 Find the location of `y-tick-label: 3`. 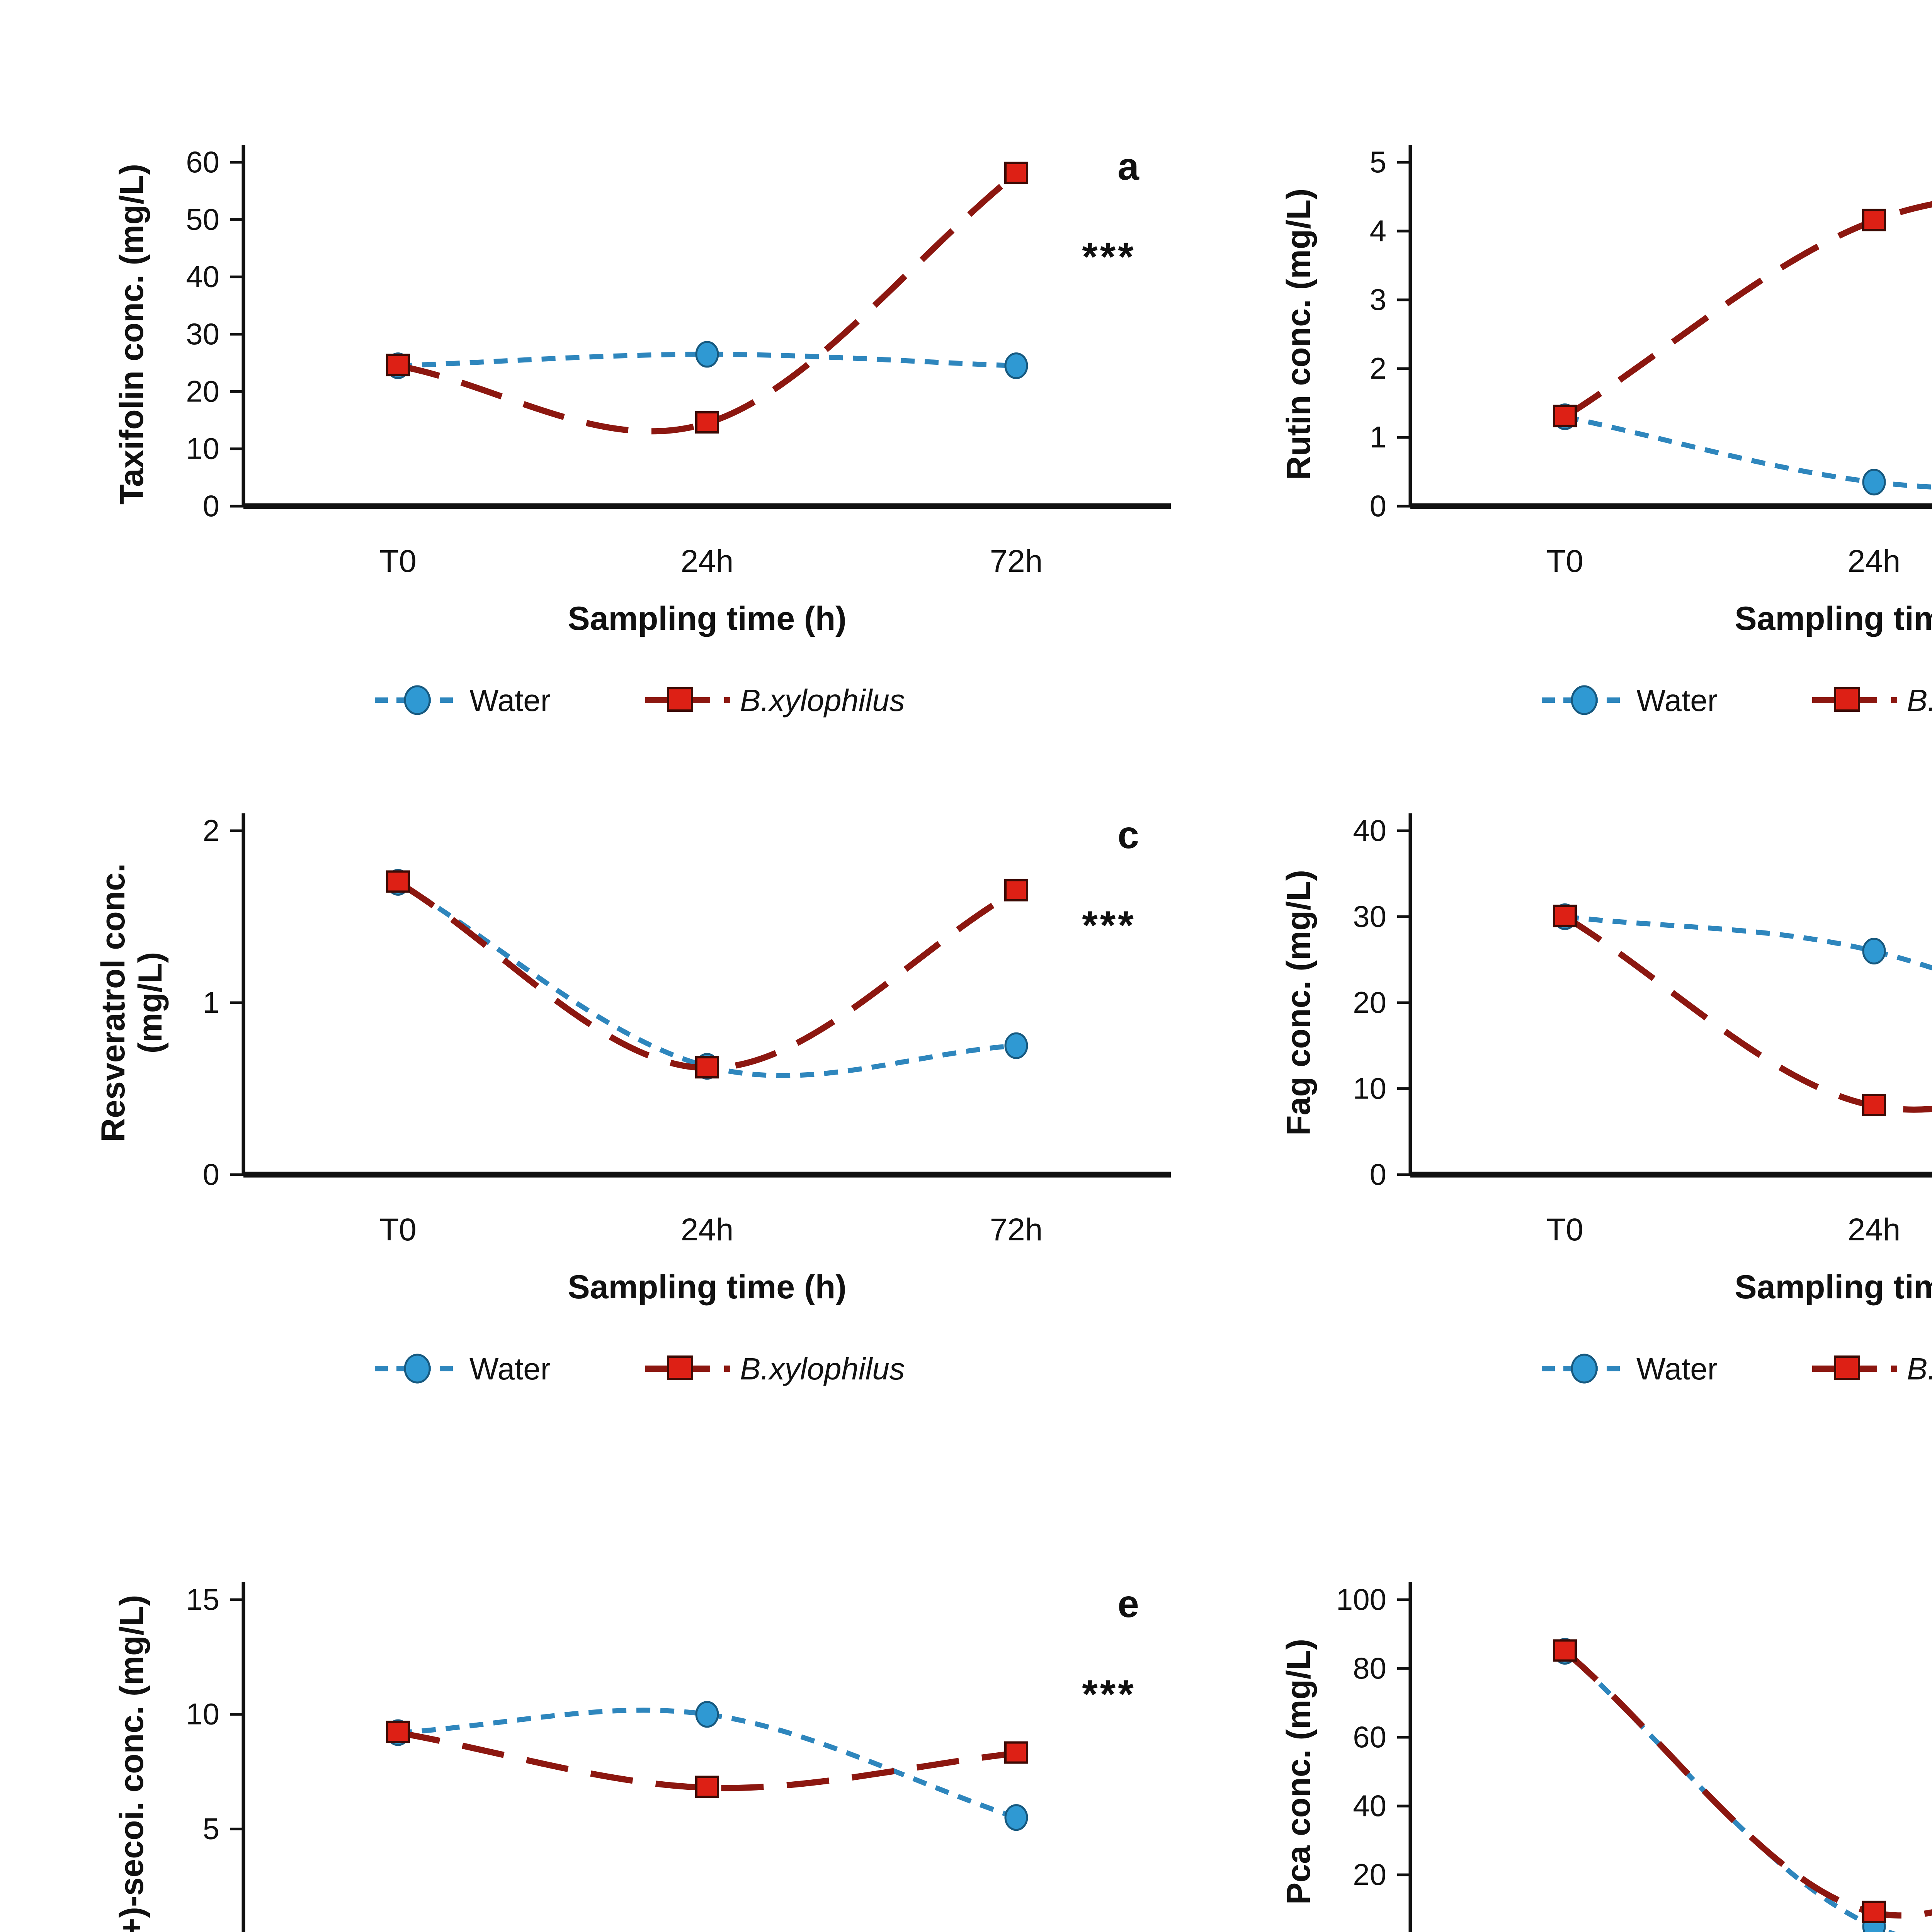

y-tick-label: 3 is located at coordinates (1378, 299).